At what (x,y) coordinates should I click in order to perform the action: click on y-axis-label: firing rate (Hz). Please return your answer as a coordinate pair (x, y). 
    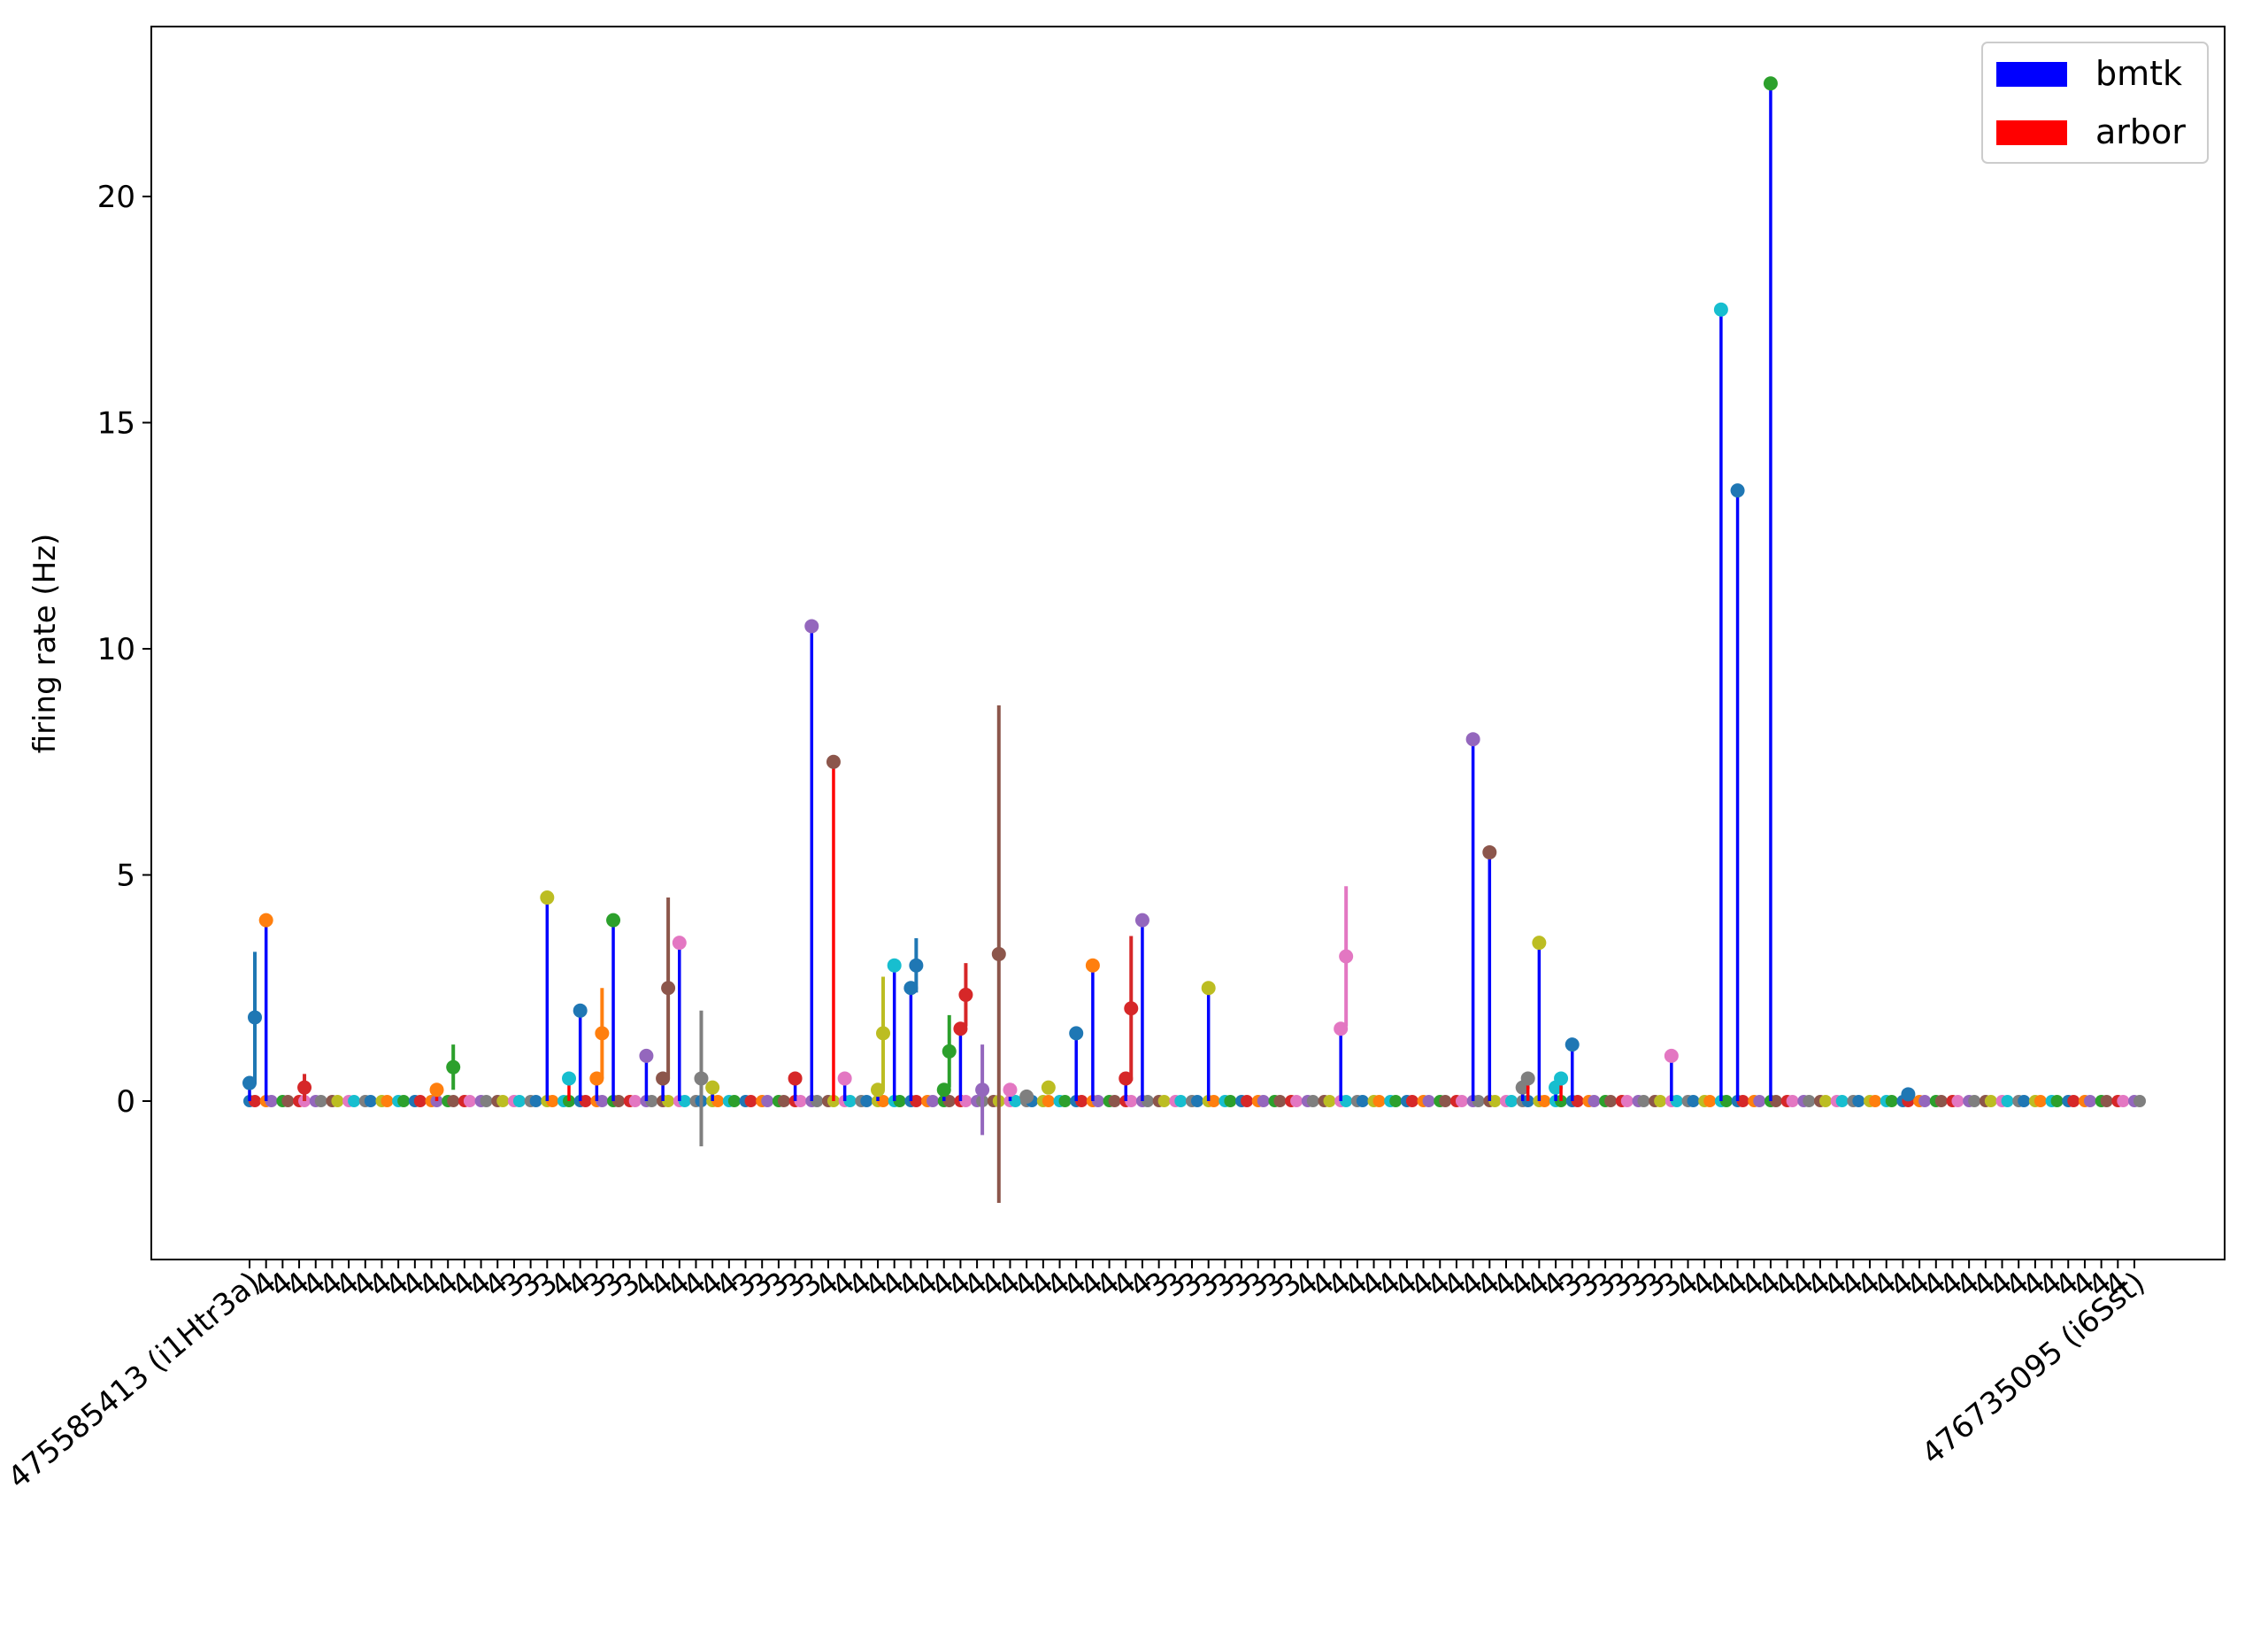
    Looking at the image, I should click on (45, 644).